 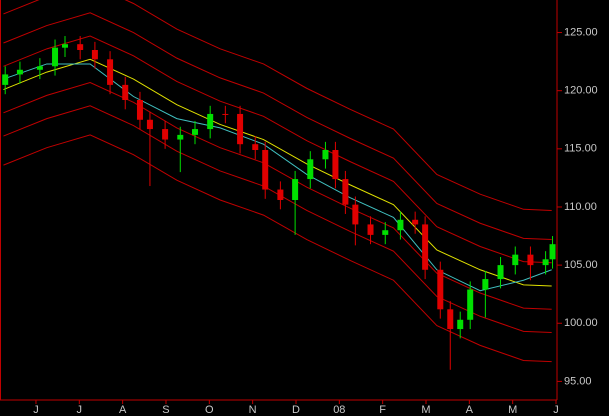 What do you see at coordinates (253, 410) in the screenshot?
I see `x-tick-label: N` at bounding box center [253, 410].